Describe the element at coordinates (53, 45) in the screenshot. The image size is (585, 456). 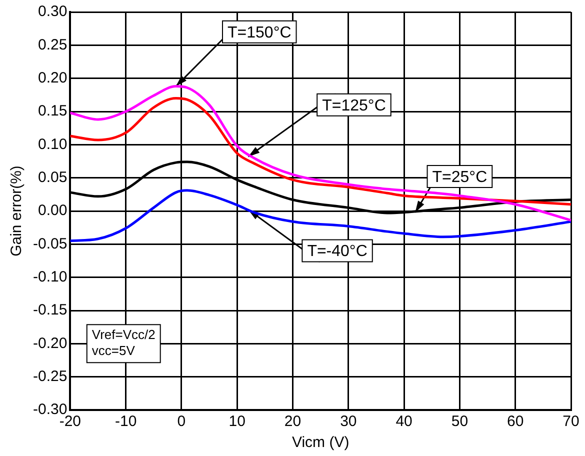
I see `y-tick-label: 0.25` at that location.